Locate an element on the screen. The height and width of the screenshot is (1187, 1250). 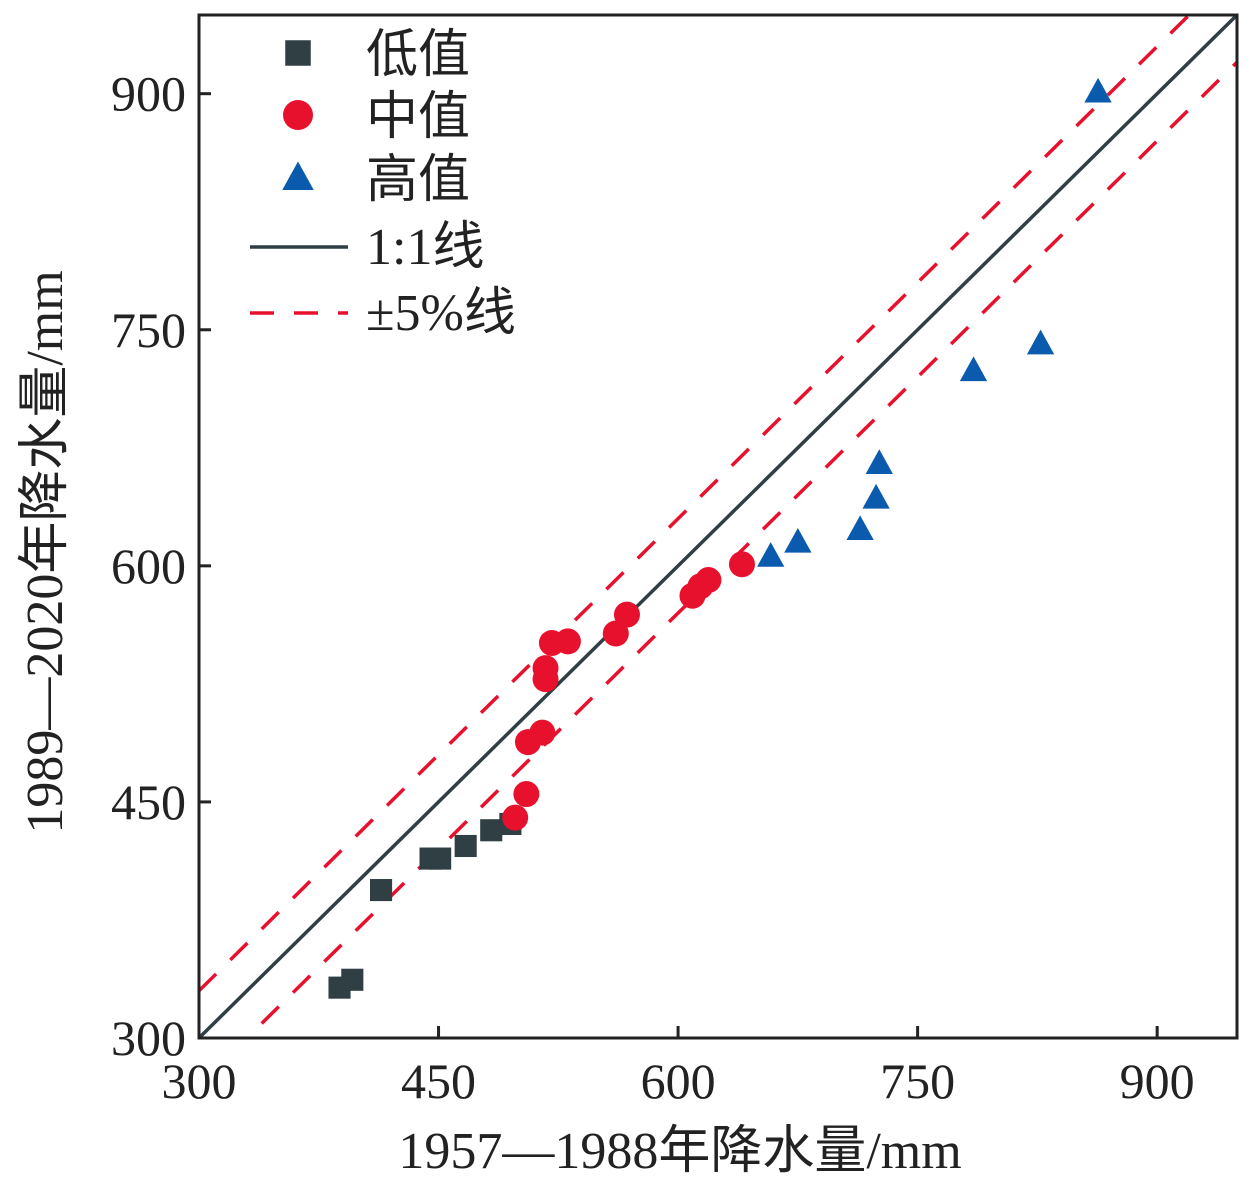
y-tick-label: 900 is located at coordinates (148, 94).